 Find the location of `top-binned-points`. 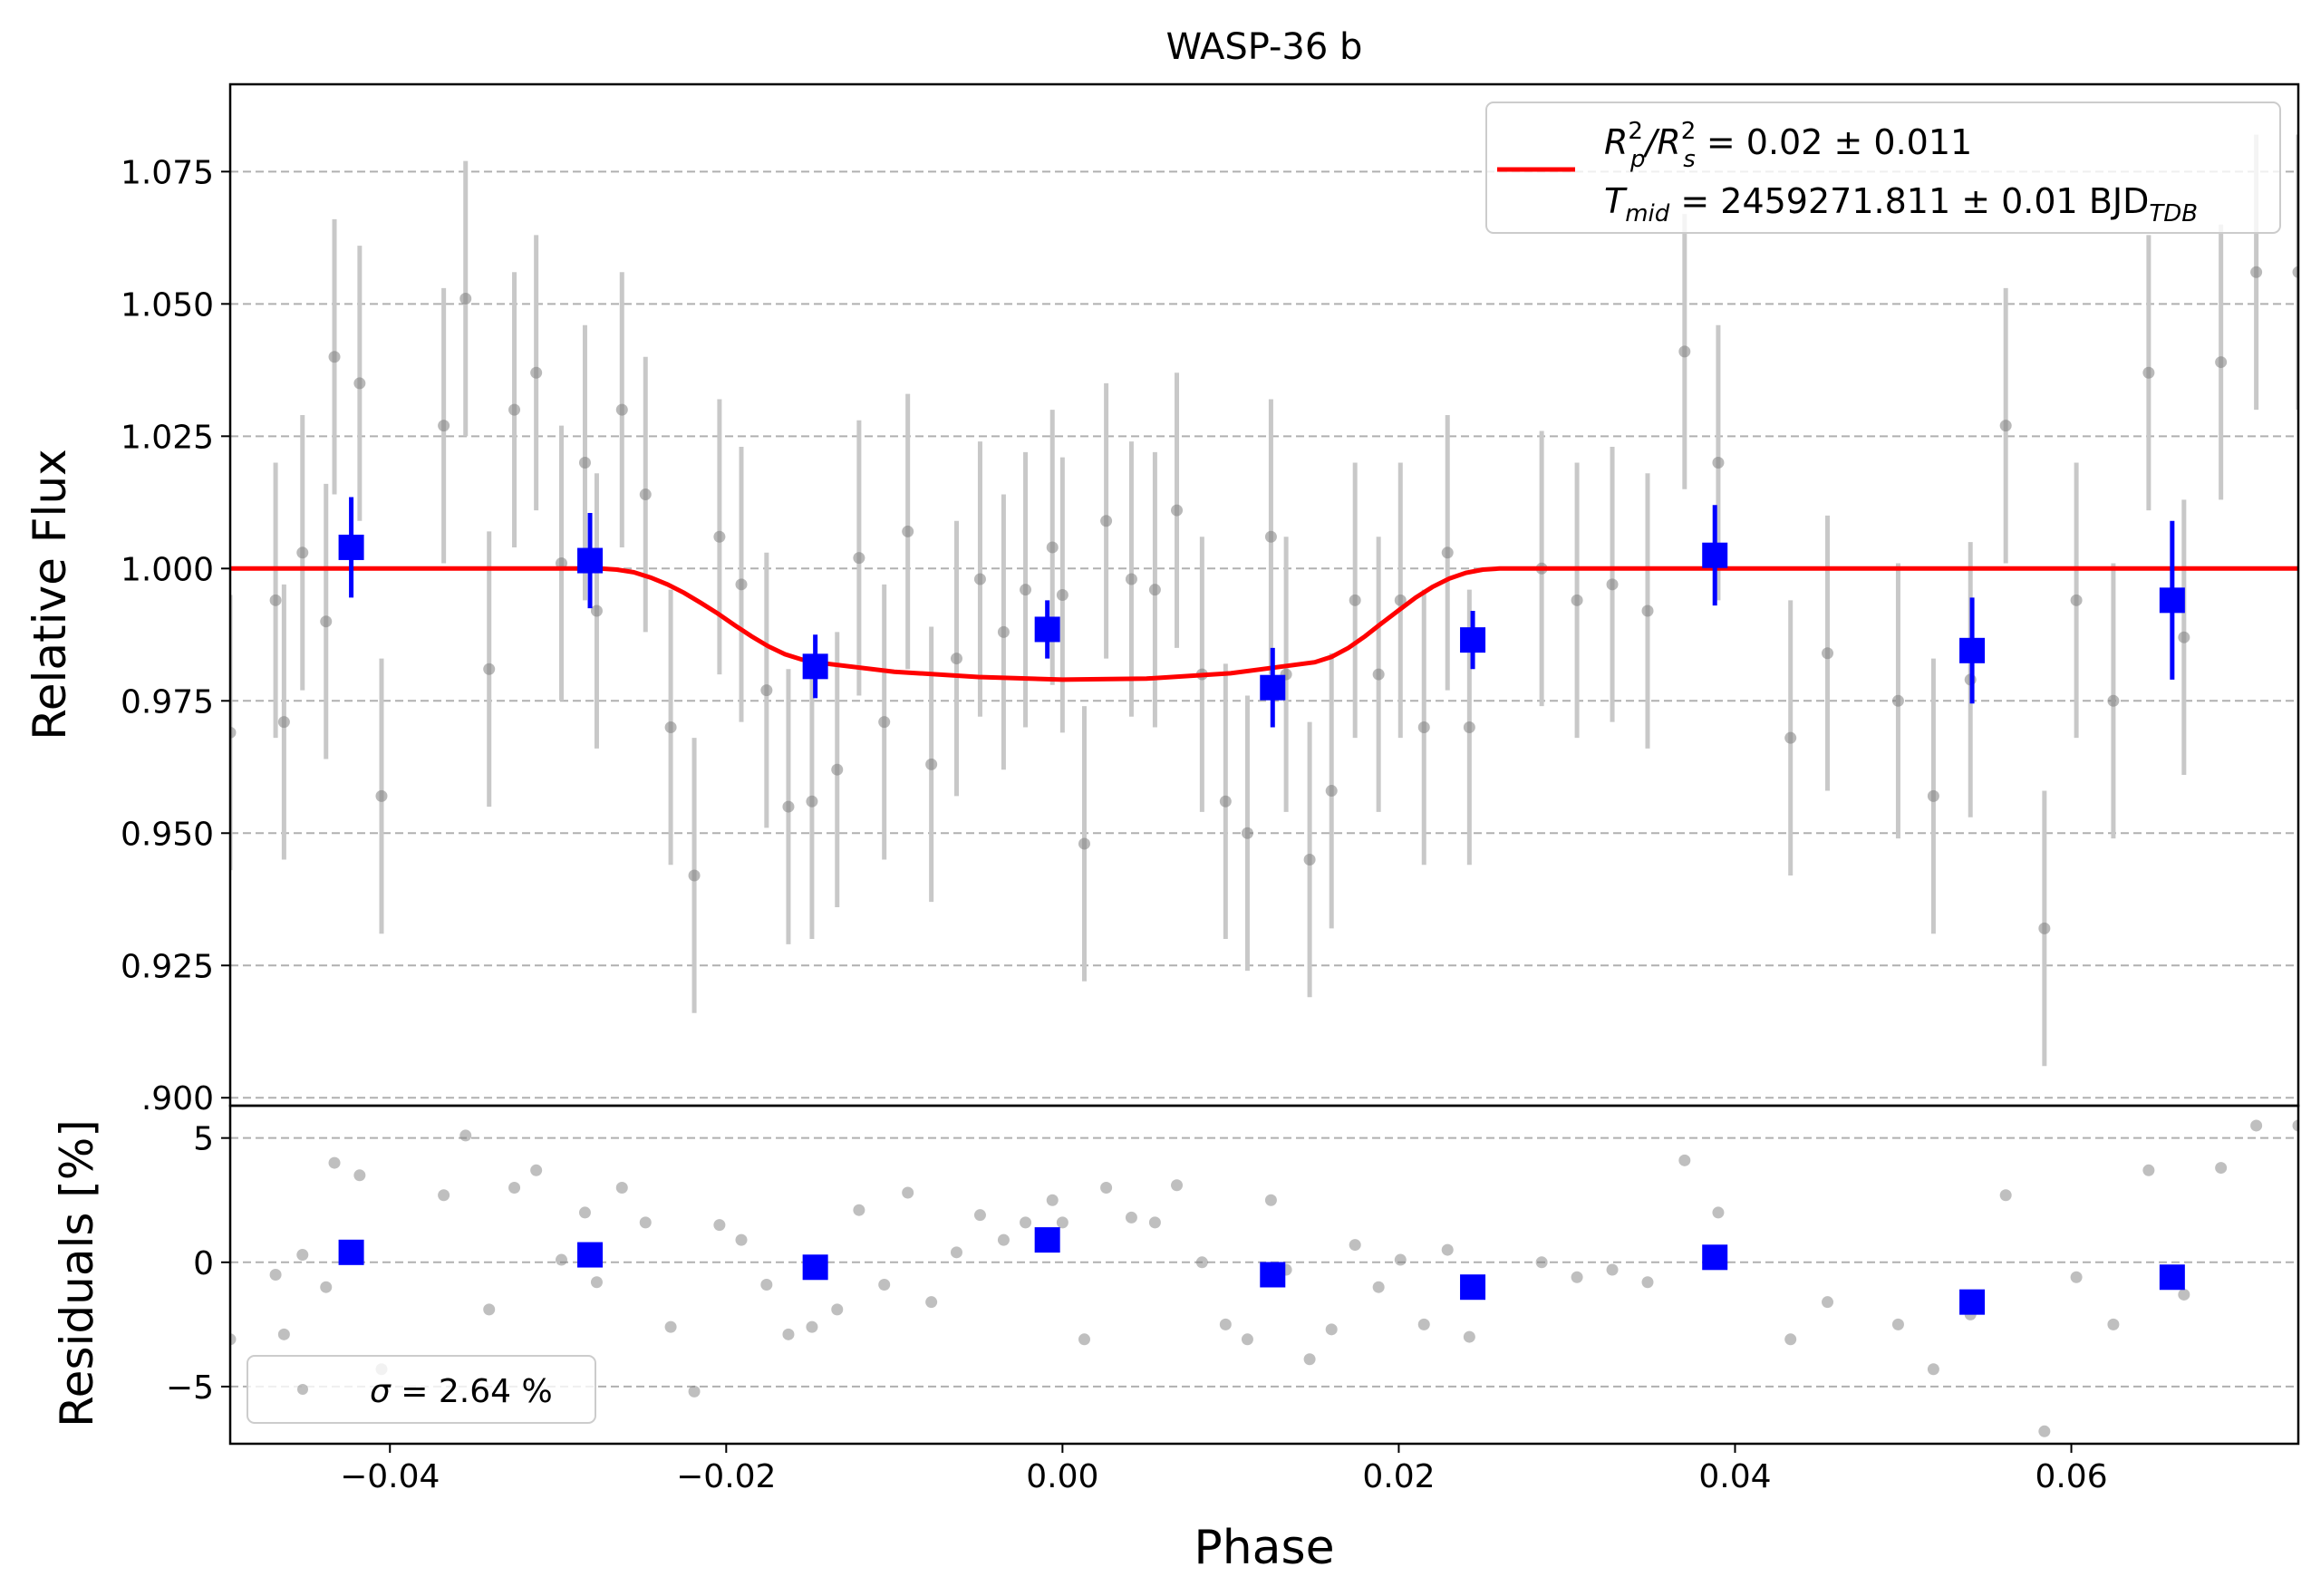

top-binned-points is located at coordinates (1262, 612).